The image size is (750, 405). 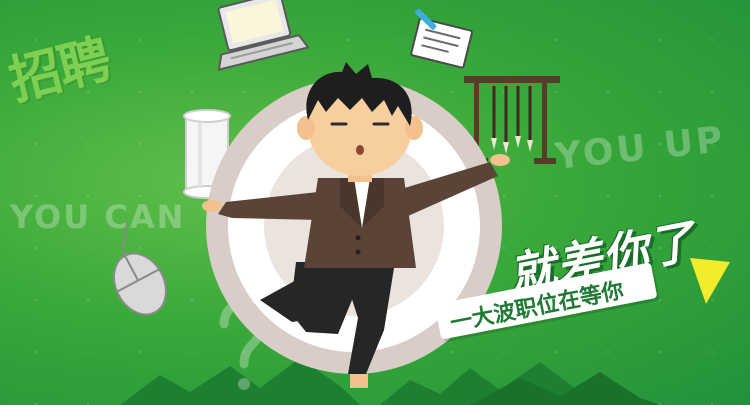 I want to click on document-pen-icon, so click(x=441, y=38).